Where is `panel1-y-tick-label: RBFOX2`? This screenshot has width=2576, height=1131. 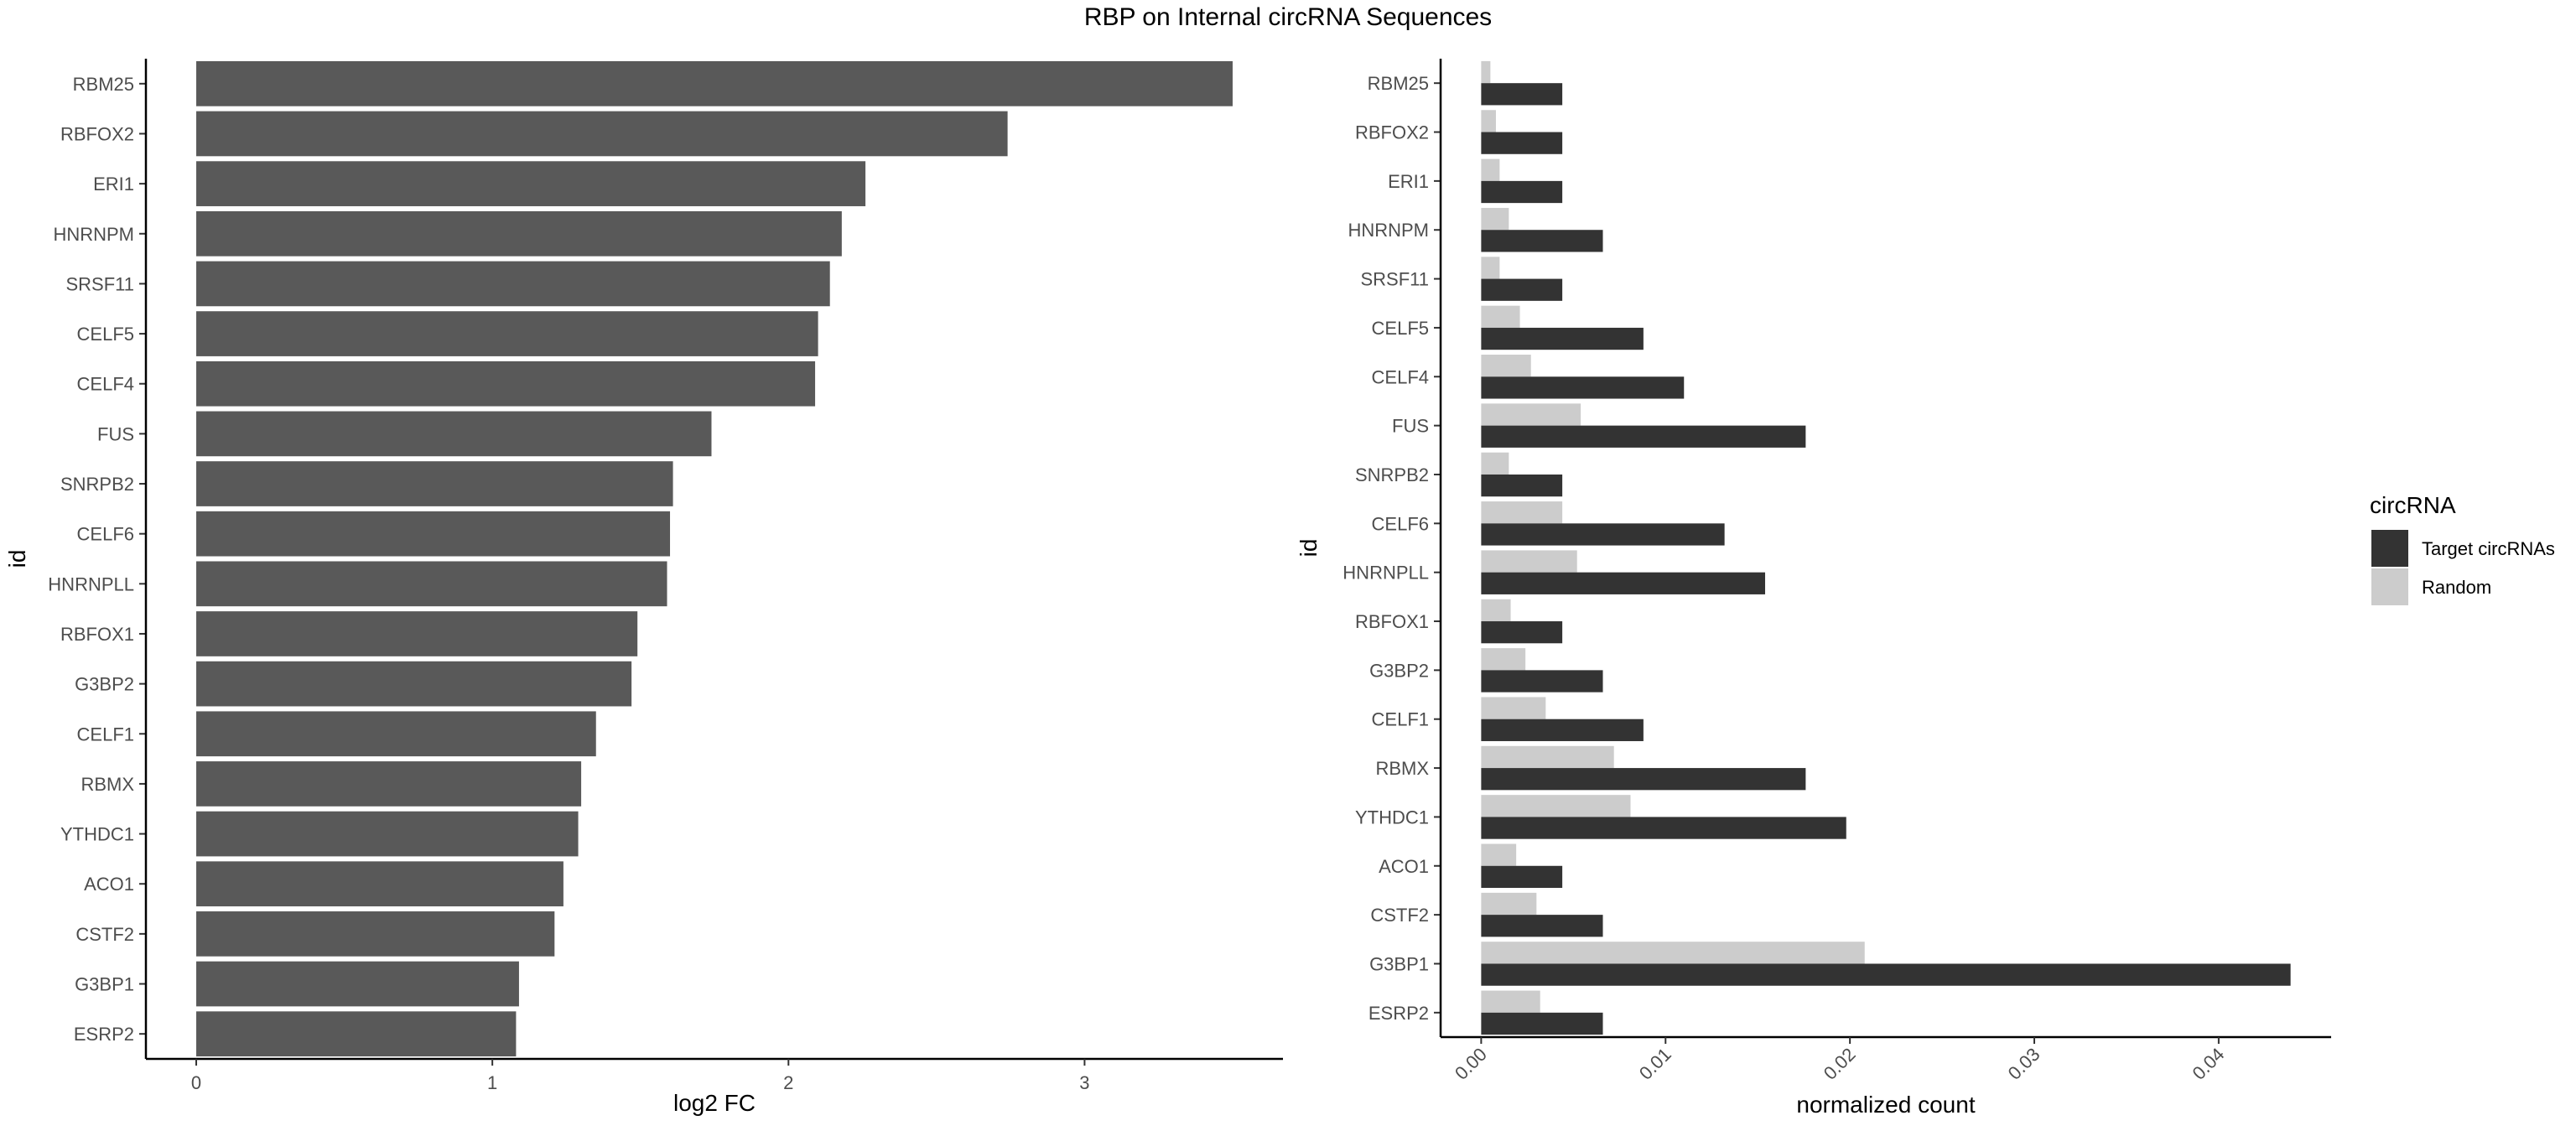
panel1-y-tick-label: RBFOX2 is located at coordinates (97, 133).